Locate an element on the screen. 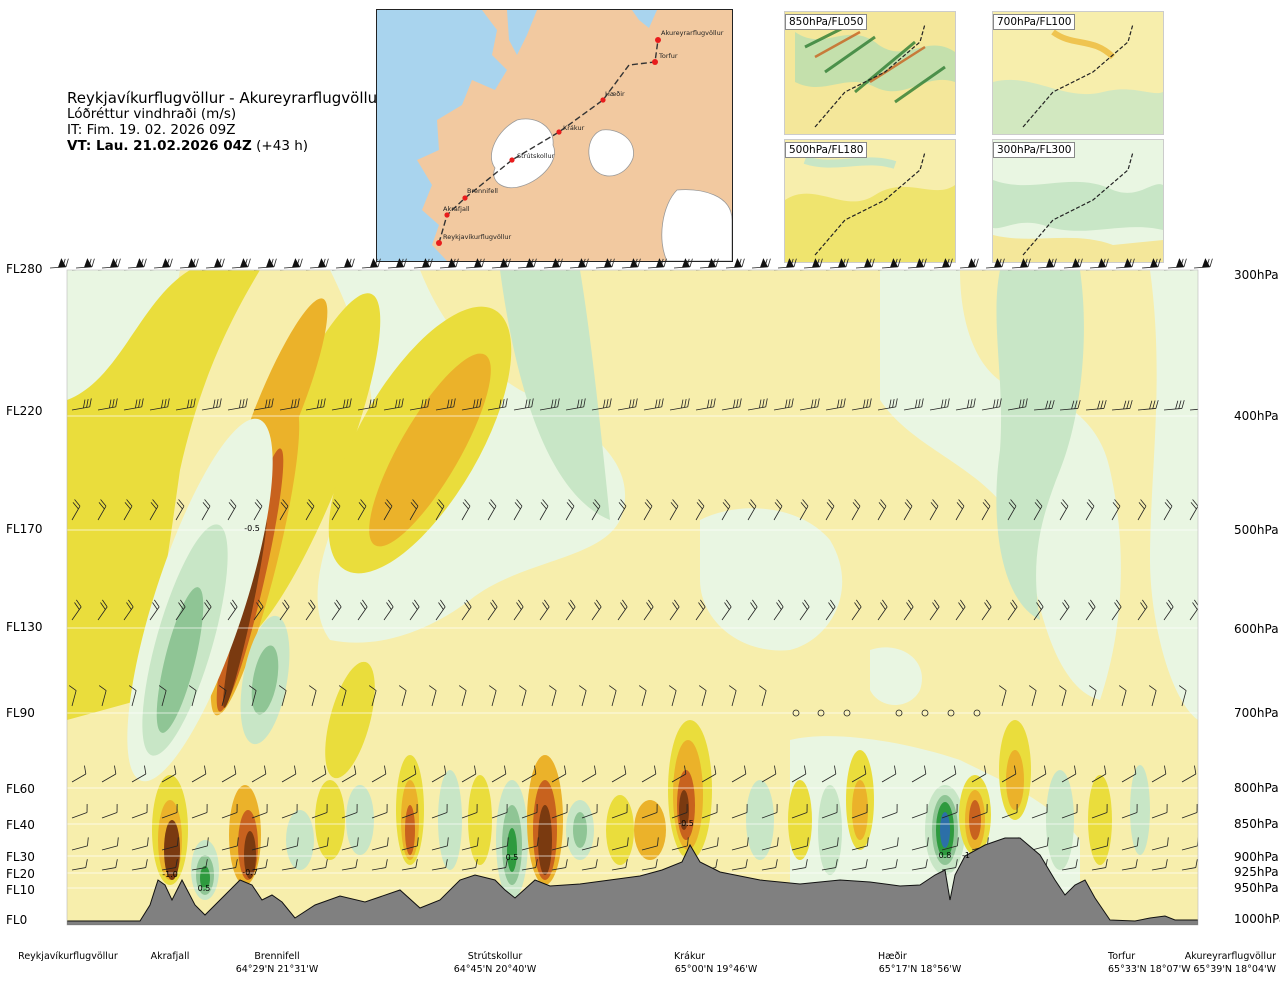 The width and height of the screenshot is (1280, 981). map-label-strutskollur: Strútskollur is located at coordinates (536, 156).